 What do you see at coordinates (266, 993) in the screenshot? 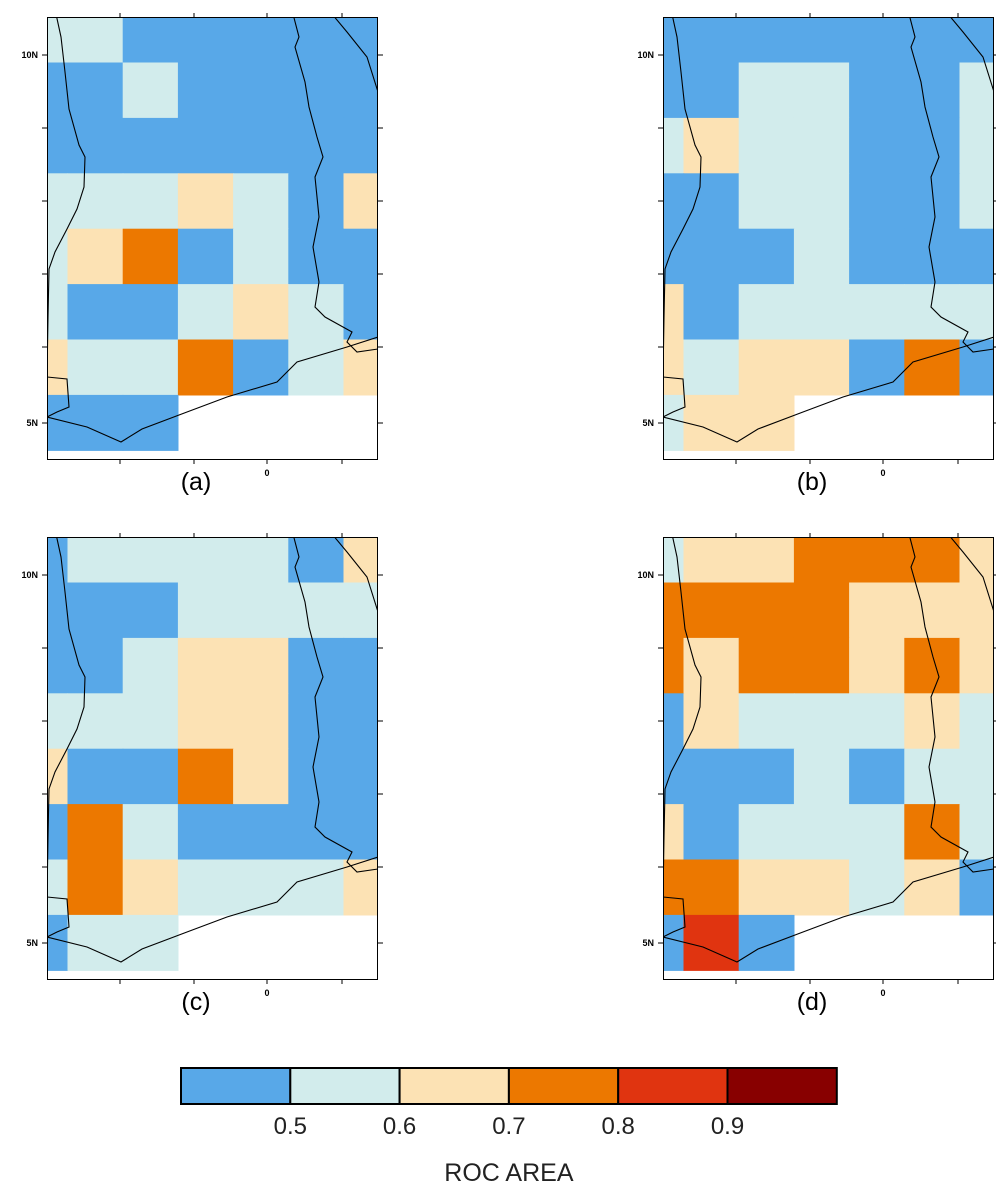
I see `lon-label-0: 0` at bounding box center [266, 993].